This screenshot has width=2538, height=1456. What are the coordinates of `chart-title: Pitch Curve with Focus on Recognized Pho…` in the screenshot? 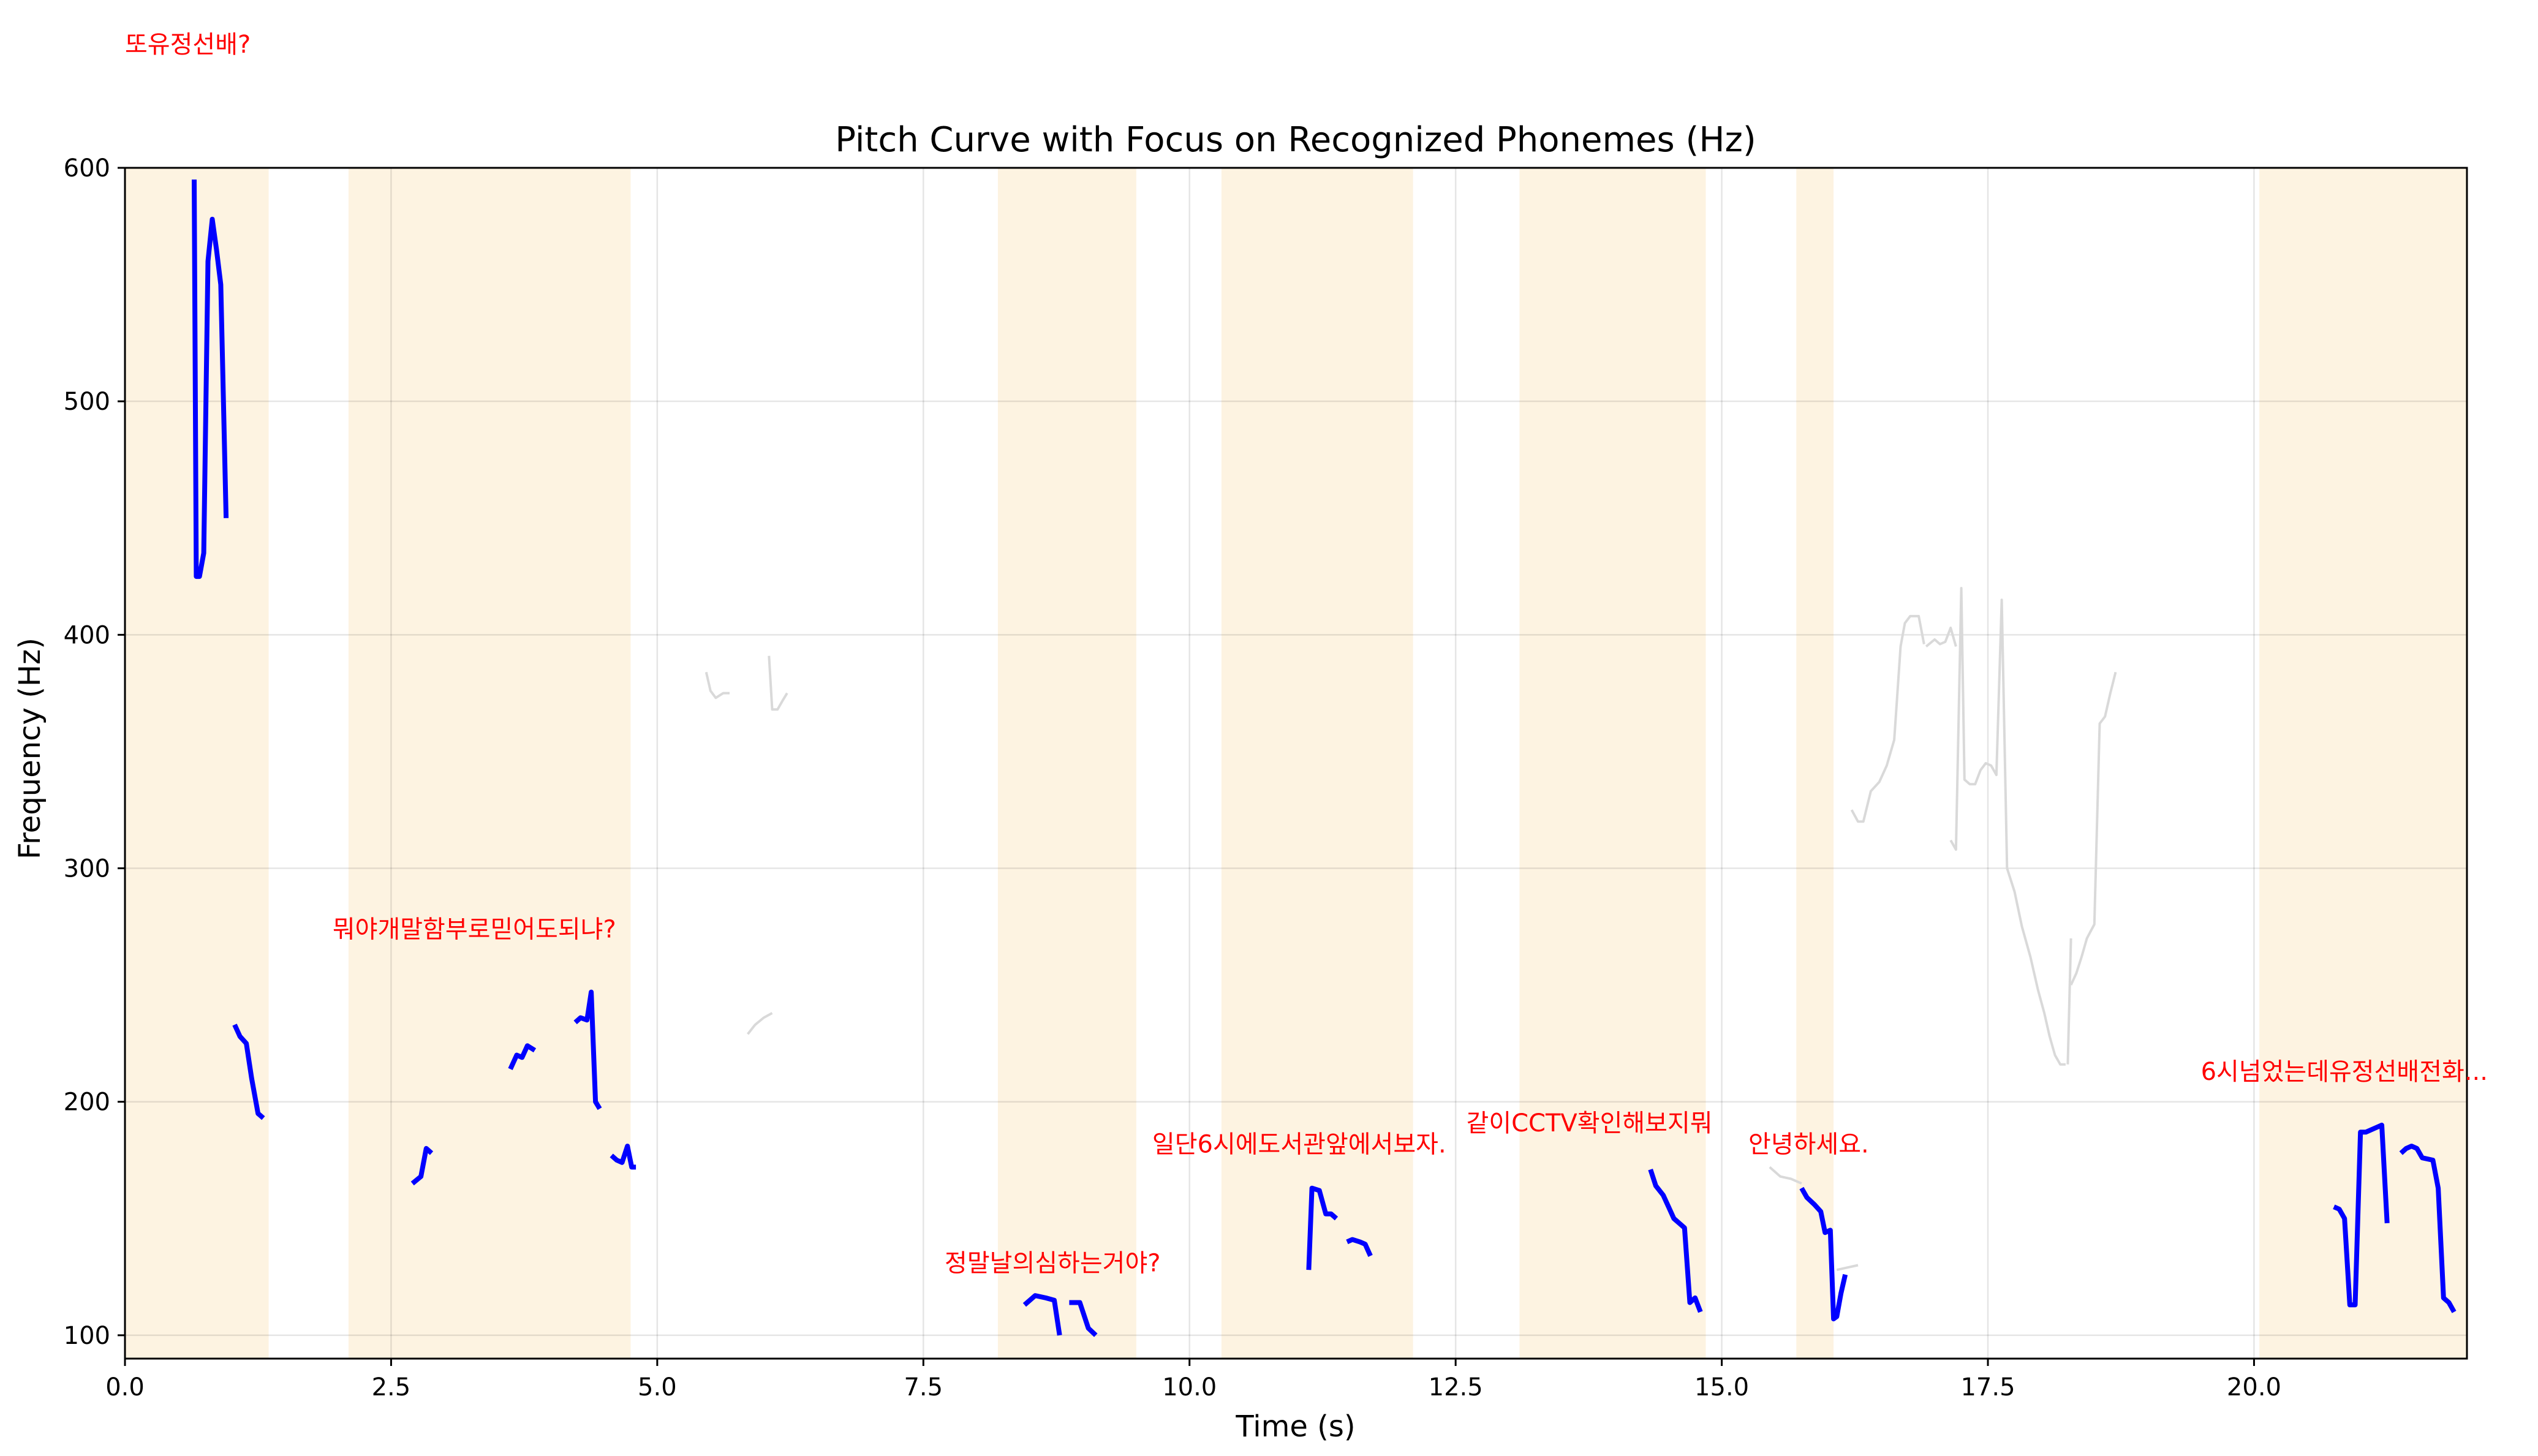 It's located at (1295, 140).